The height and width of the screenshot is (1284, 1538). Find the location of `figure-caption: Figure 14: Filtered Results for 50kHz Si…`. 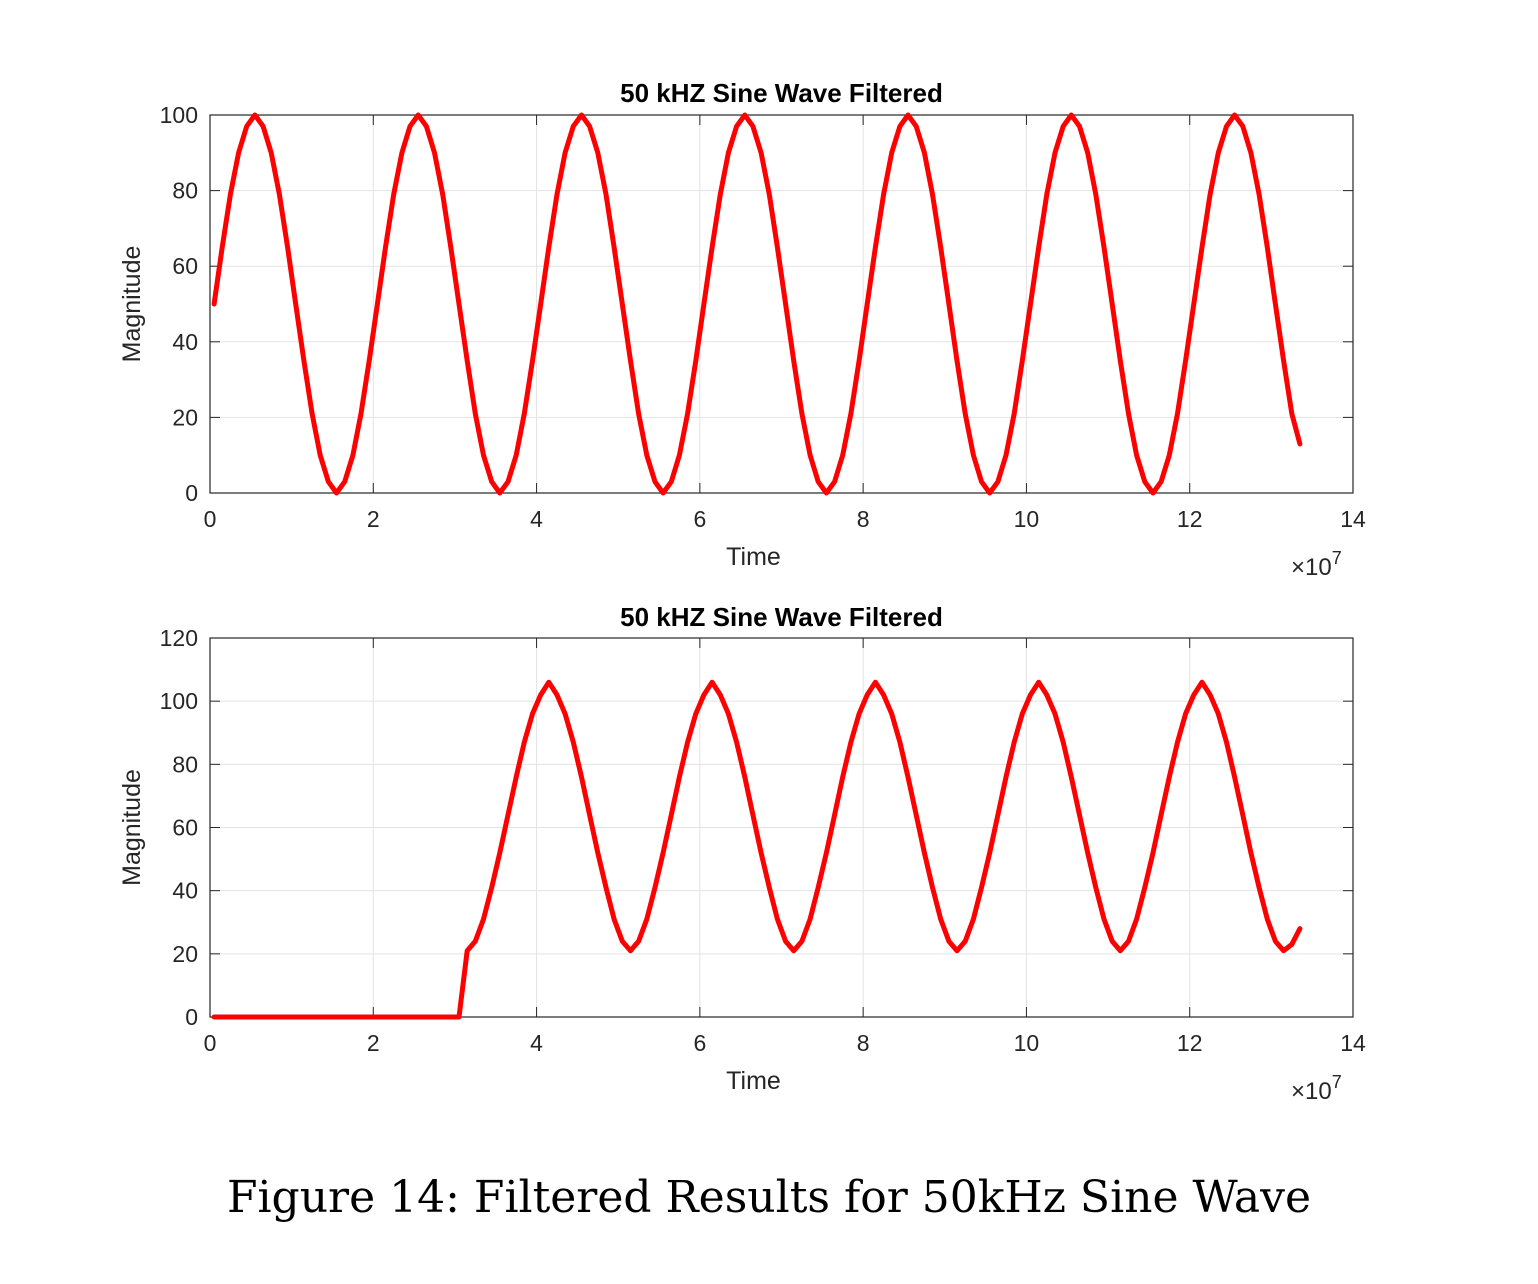

figure-caption: Figure 14: Filtered Results for 50kHz Si… is located at coordinates (769, 1197).